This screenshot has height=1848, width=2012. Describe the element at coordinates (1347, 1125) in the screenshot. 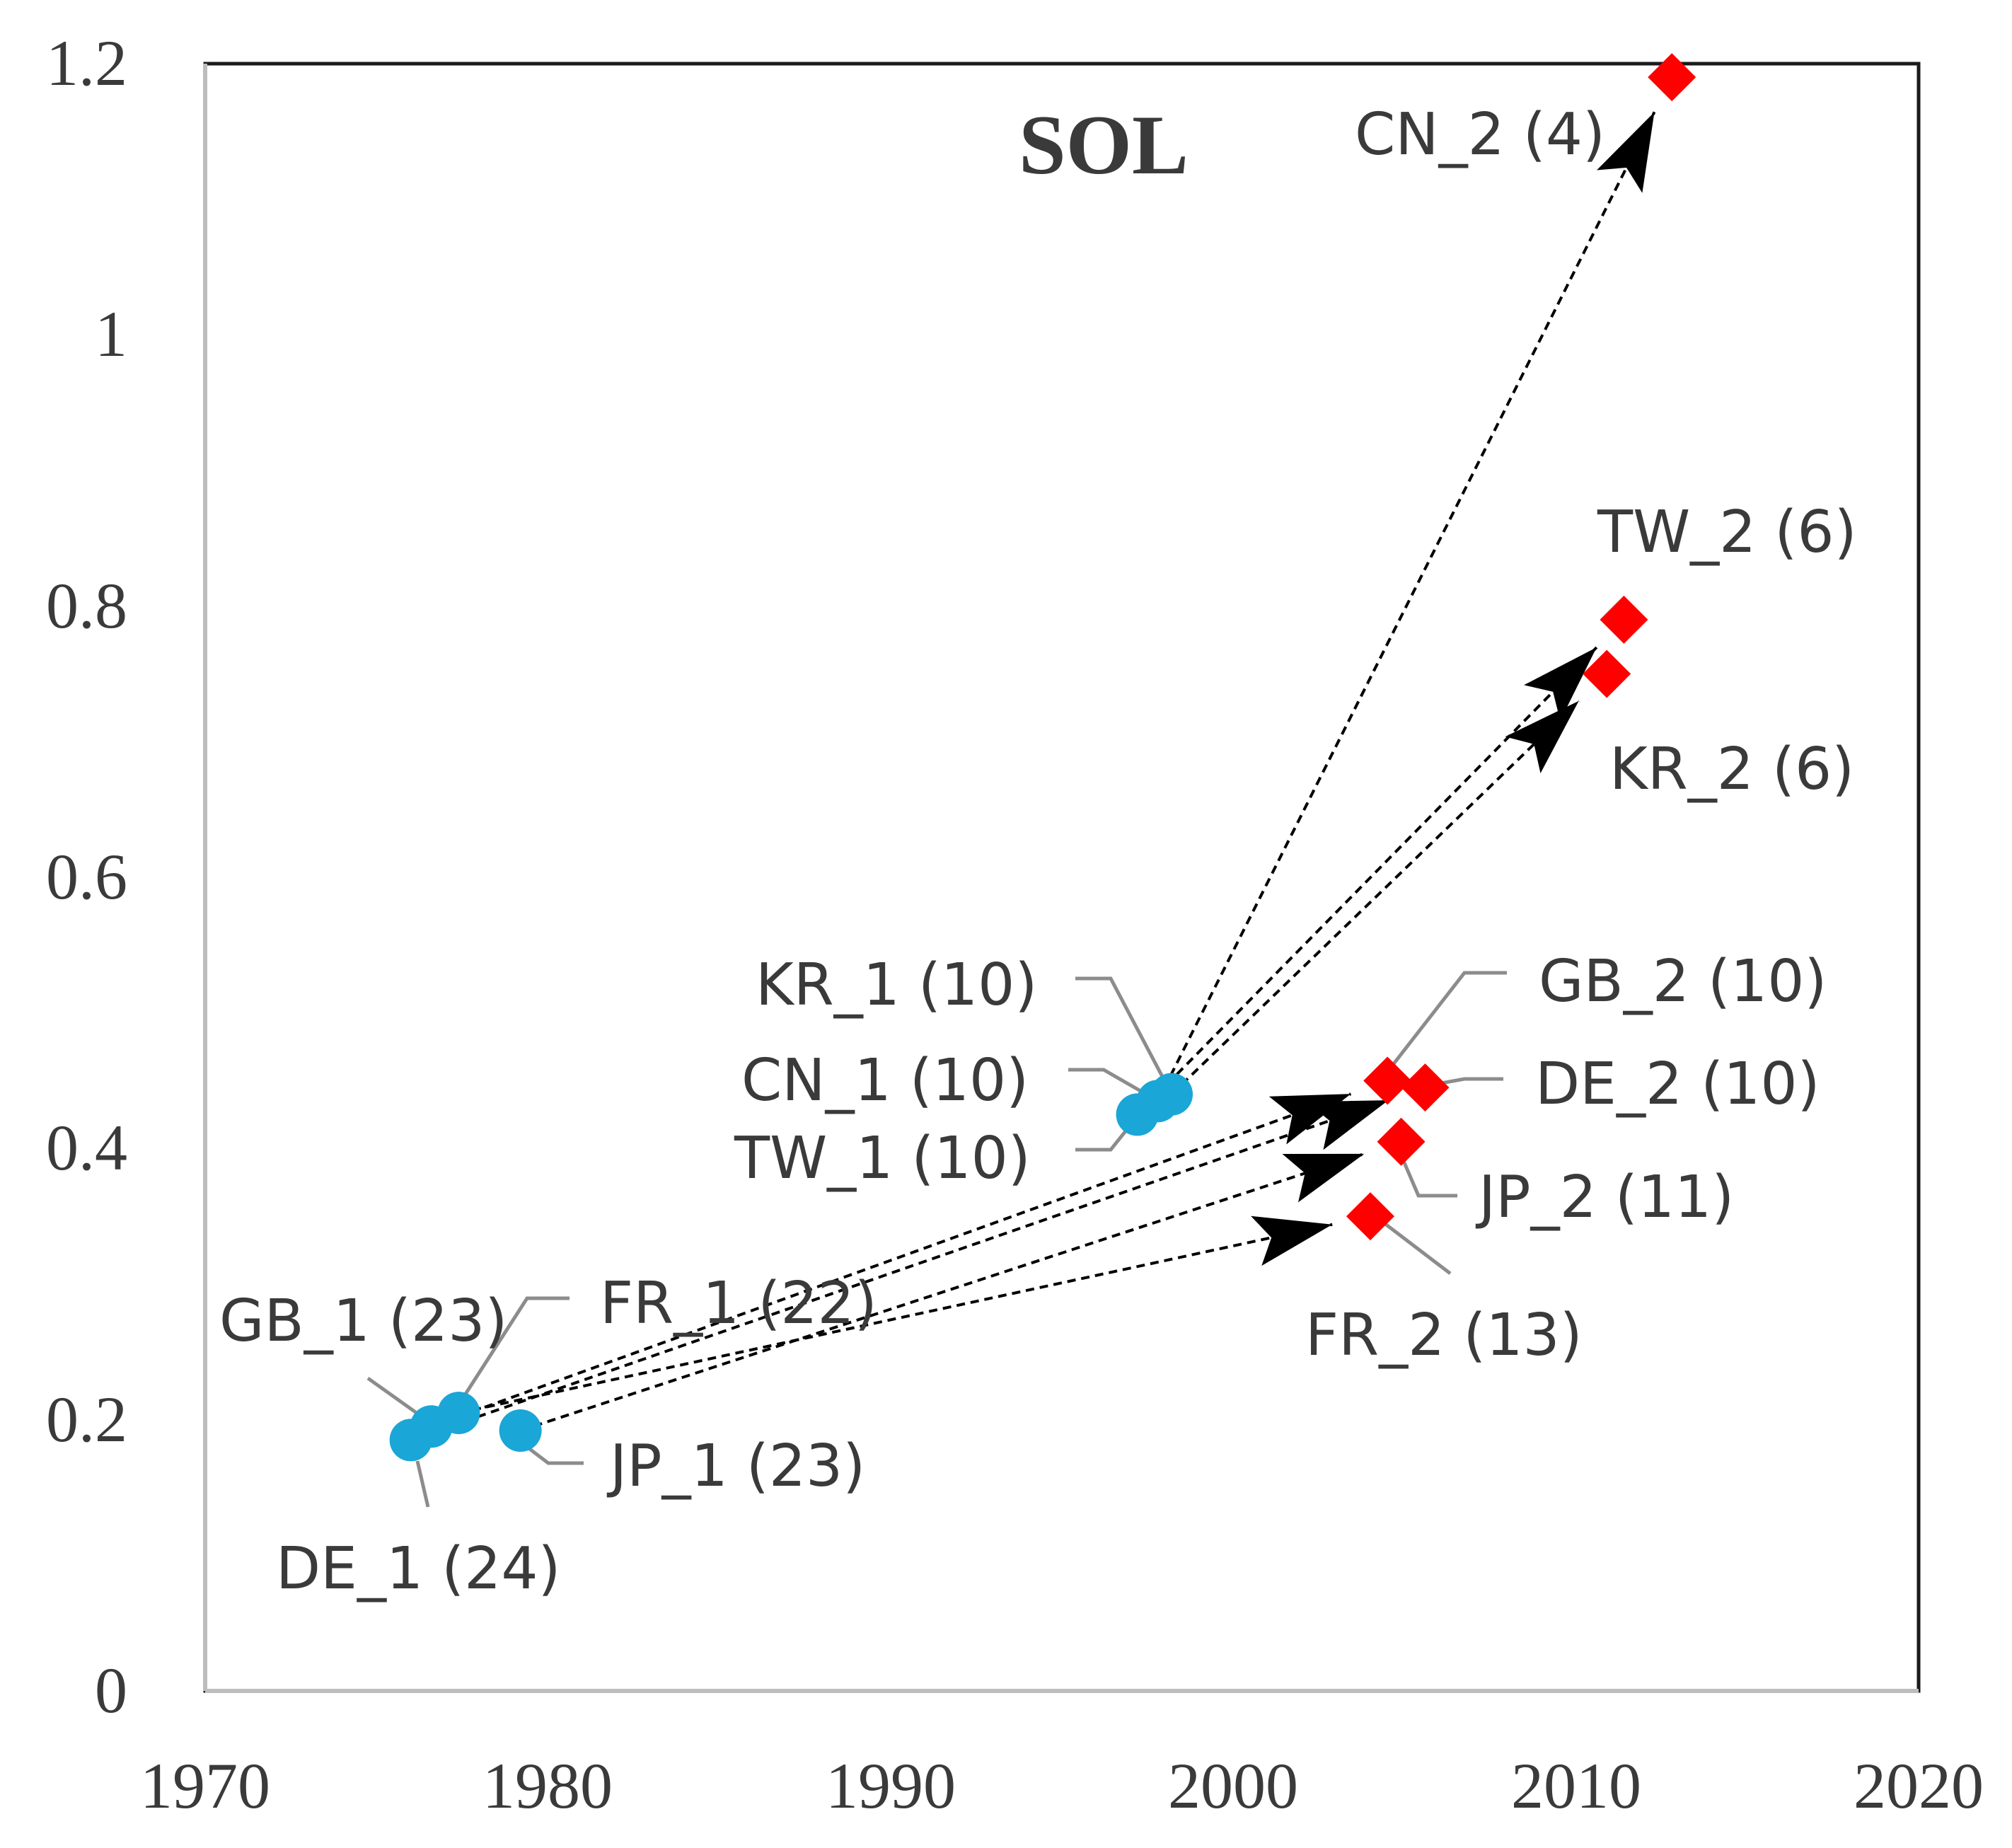

I see `arrowhead-de2` at that location.